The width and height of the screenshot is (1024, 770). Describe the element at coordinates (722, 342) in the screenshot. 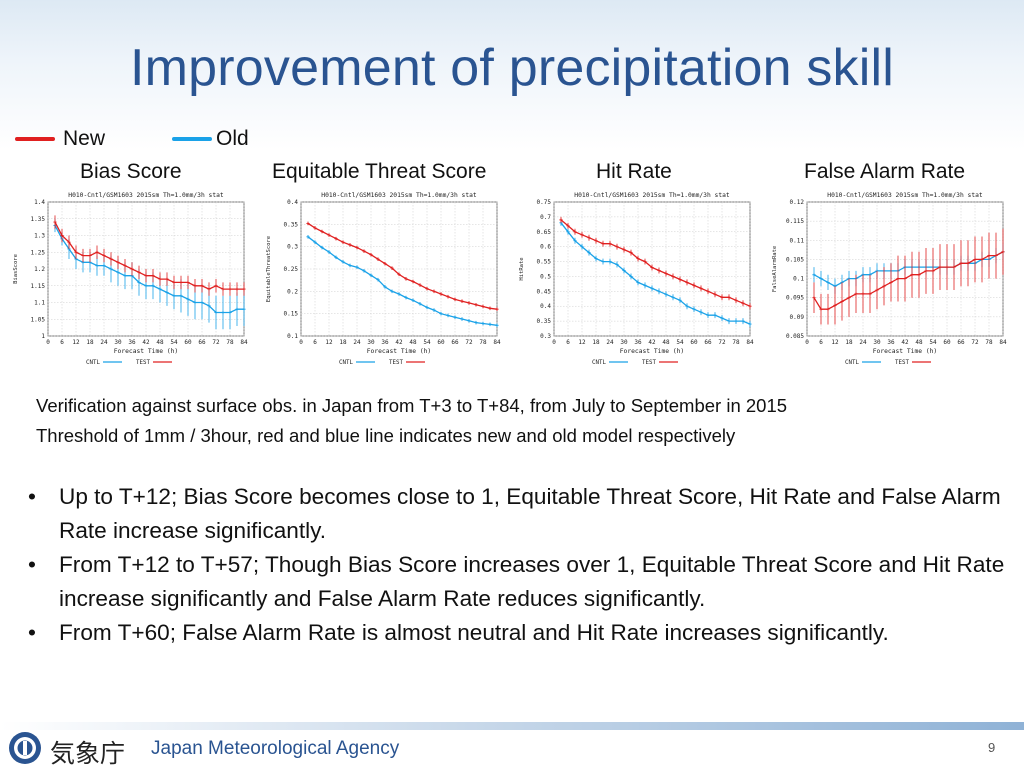

I see `x-tick-label: 72` at that location.